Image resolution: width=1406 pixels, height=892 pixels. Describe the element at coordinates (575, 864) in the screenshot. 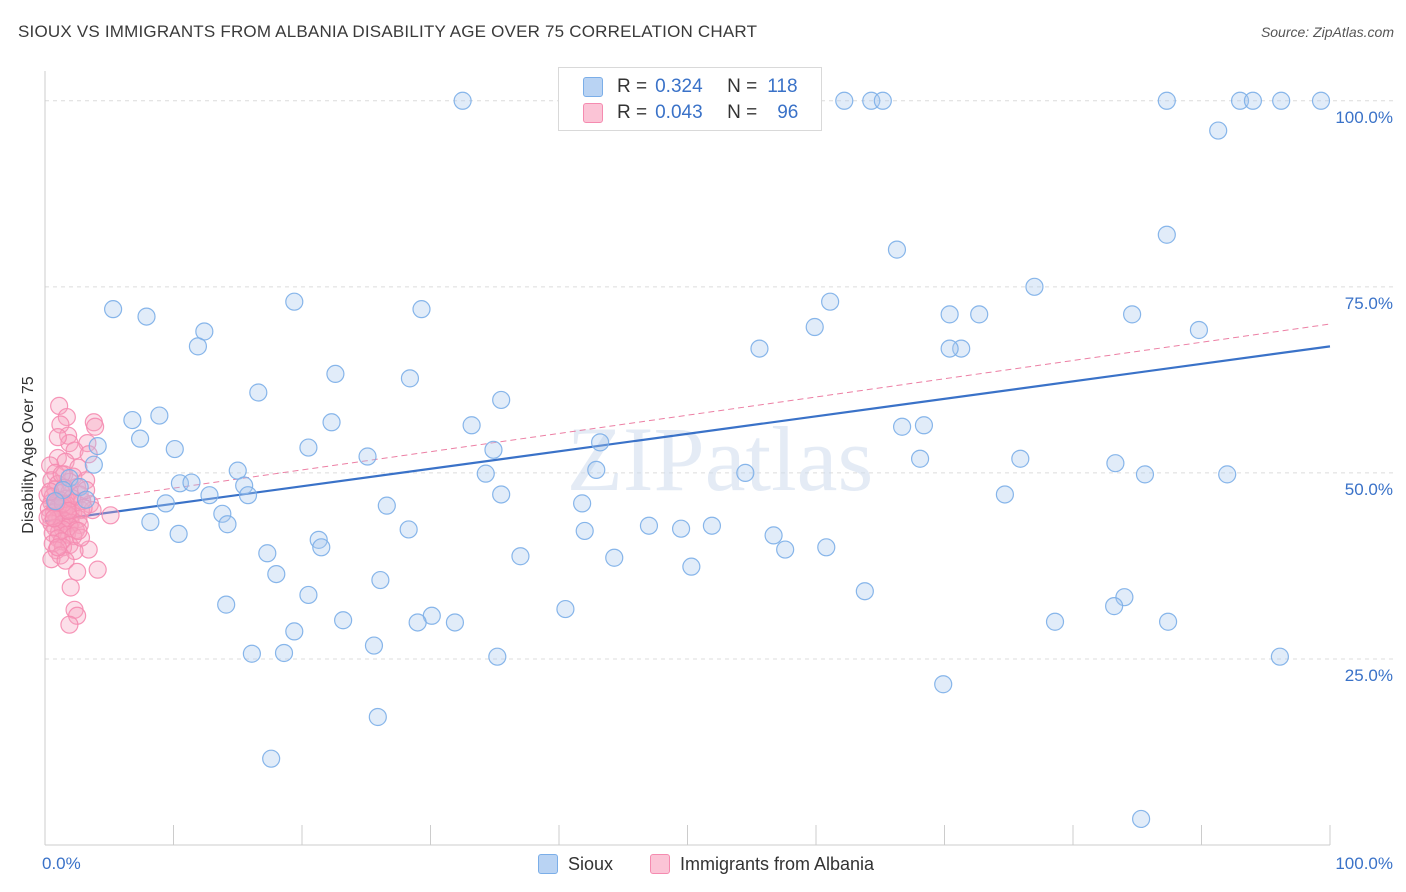

I see `legend-item-sioux: Sioux` at that location.